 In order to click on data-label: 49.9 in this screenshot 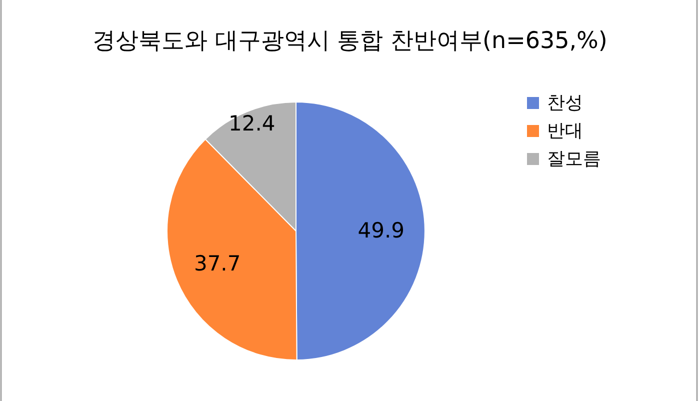, I will do `click(381, 230)`.